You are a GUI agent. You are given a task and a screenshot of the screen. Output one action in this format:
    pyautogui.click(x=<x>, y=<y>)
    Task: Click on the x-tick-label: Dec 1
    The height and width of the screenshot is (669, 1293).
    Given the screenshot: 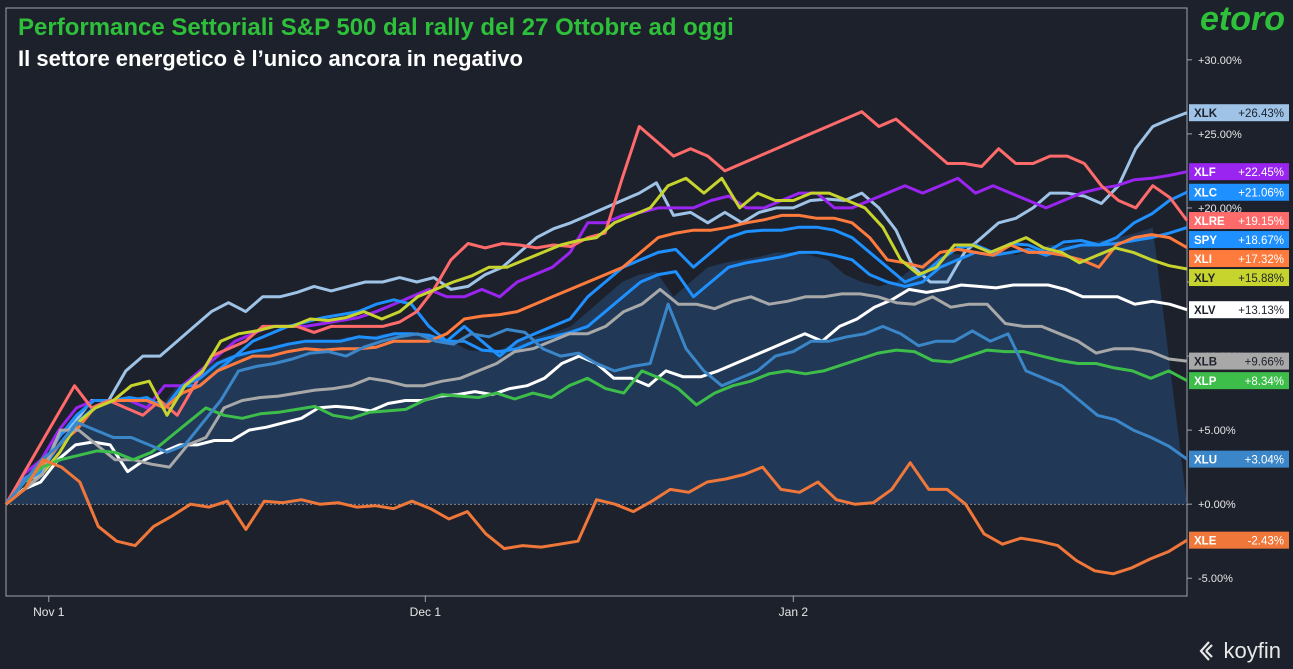 What is the action you would take?
    pyautogui.click(x=426, y=612)
    